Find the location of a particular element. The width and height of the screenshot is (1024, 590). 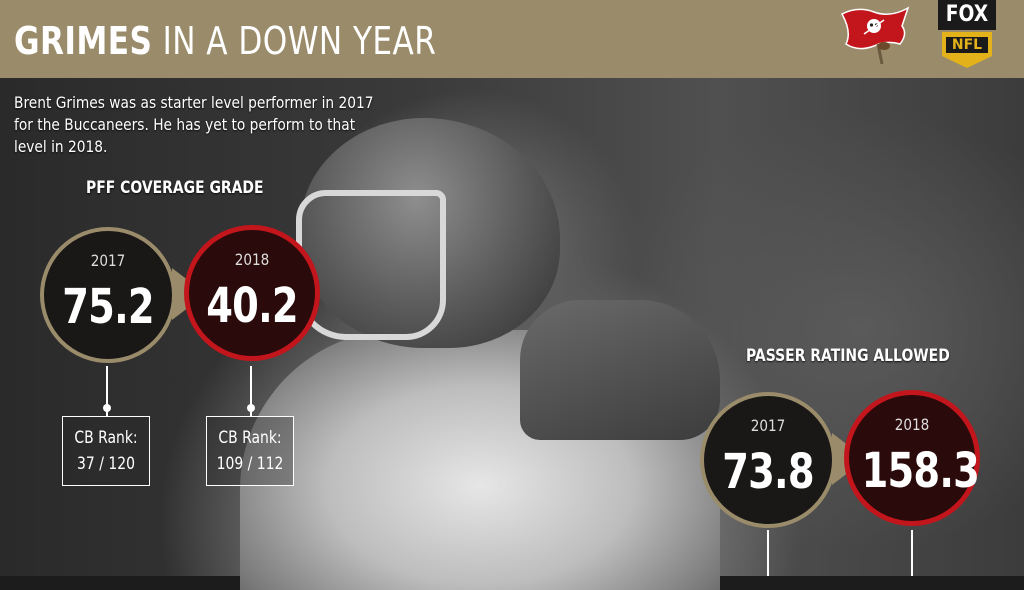

passer-2017-year: 2017 is located at coordinates (768, 425).